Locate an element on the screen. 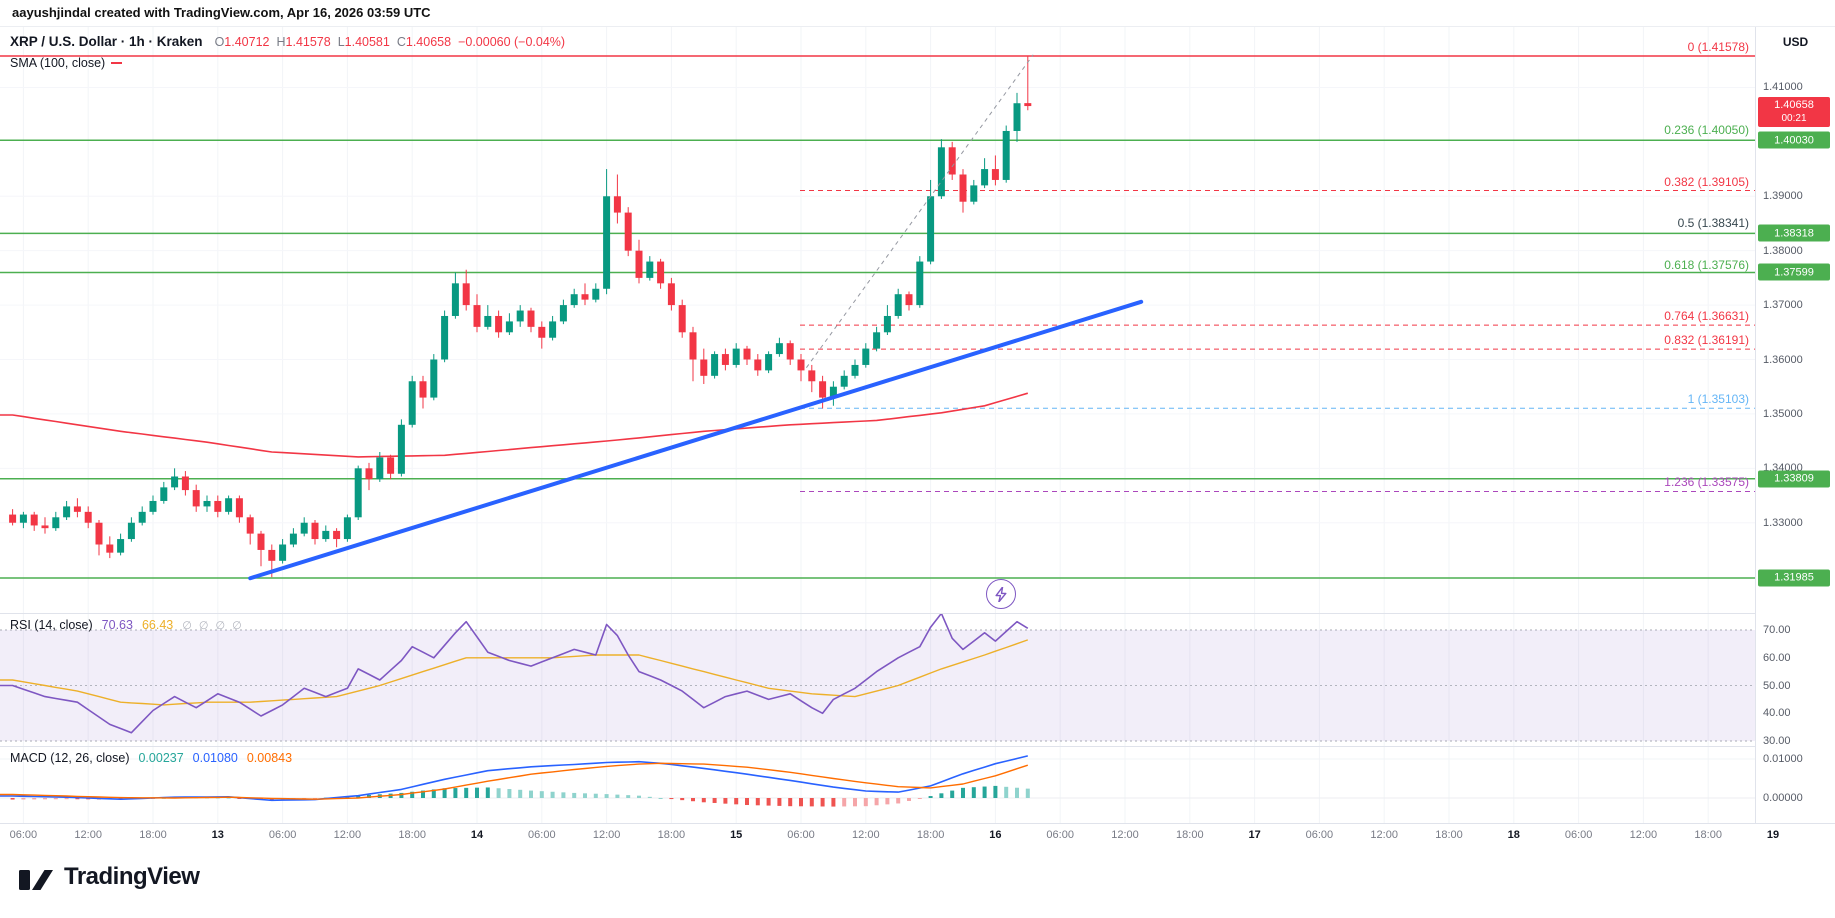 This screenshot has width=1835, height=918. rsi-line is located at coordinates (514, 673).